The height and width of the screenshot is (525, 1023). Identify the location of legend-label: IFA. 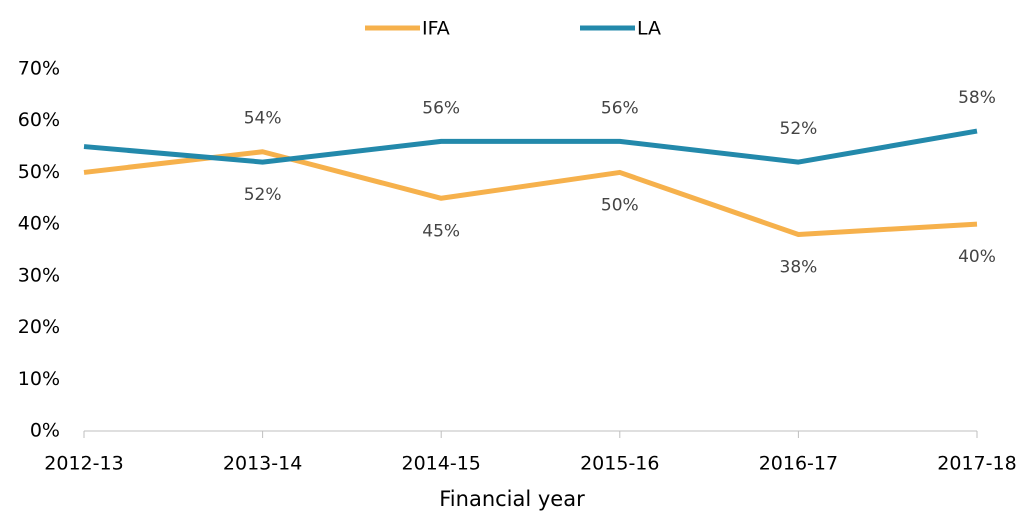
(436, 29).